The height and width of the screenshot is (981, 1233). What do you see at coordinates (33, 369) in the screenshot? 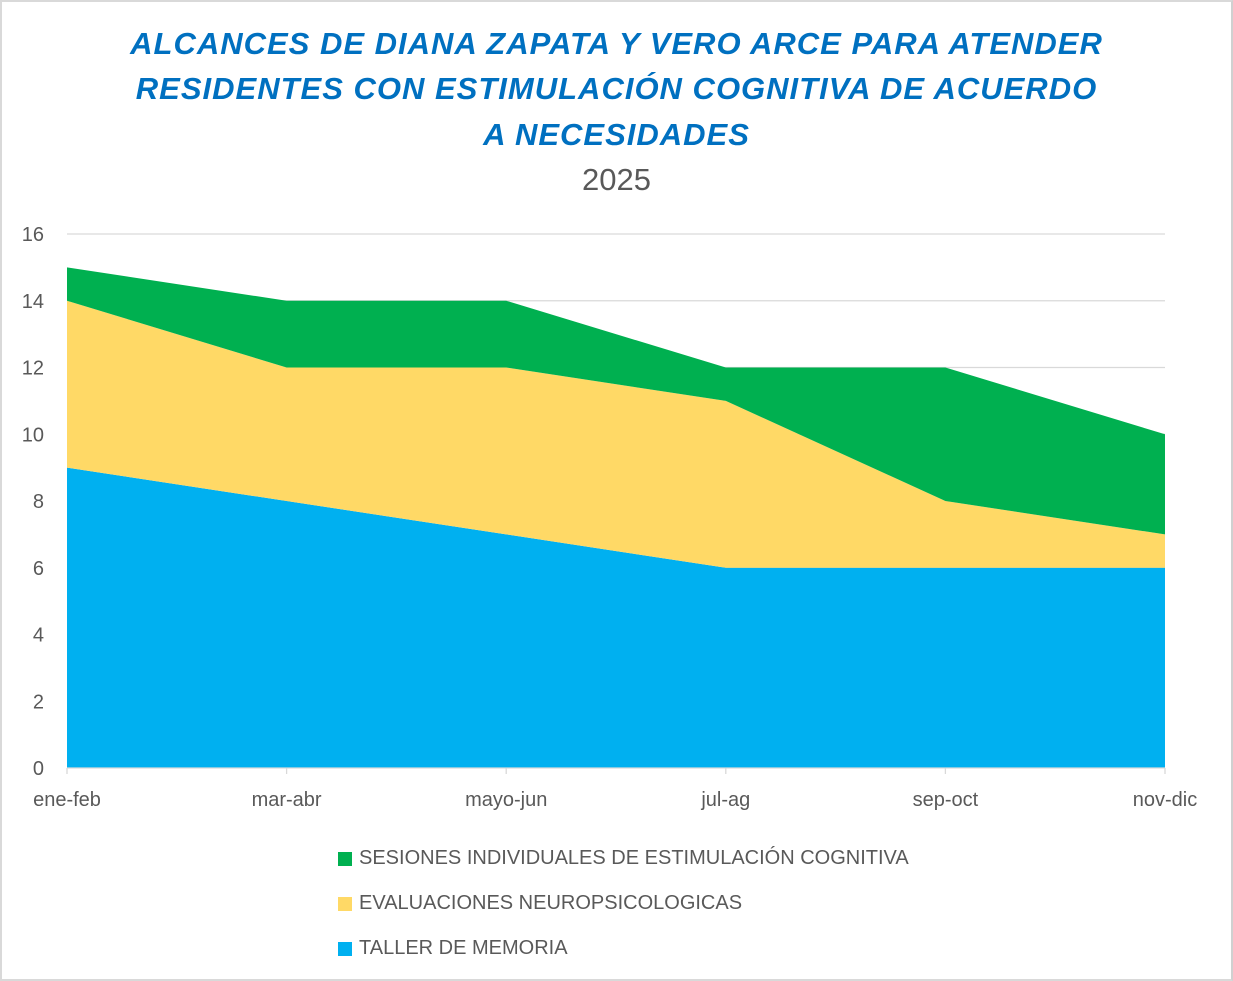
I see `y-tick-label: 12` at bounding box center [33, 369].